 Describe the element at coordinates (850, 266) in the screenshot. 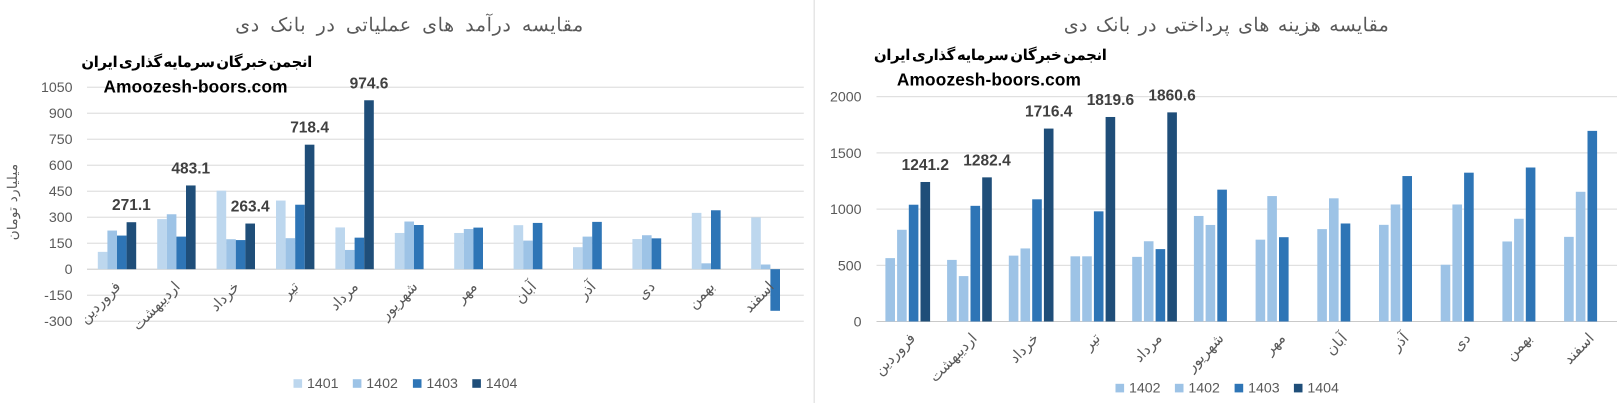

I see `svg-text: 500` at that location.